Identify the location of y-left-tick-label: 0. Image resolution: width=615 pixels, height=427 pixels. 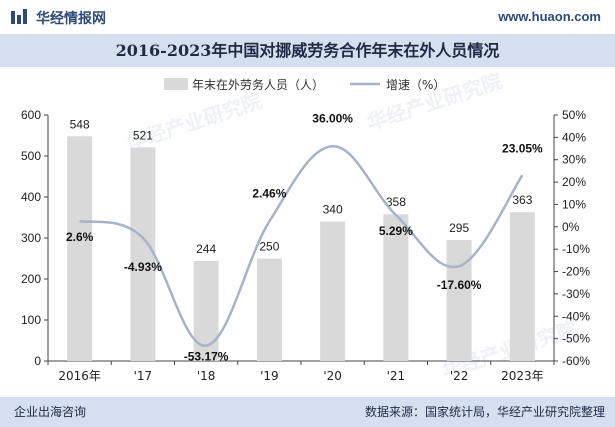
(37, 361).